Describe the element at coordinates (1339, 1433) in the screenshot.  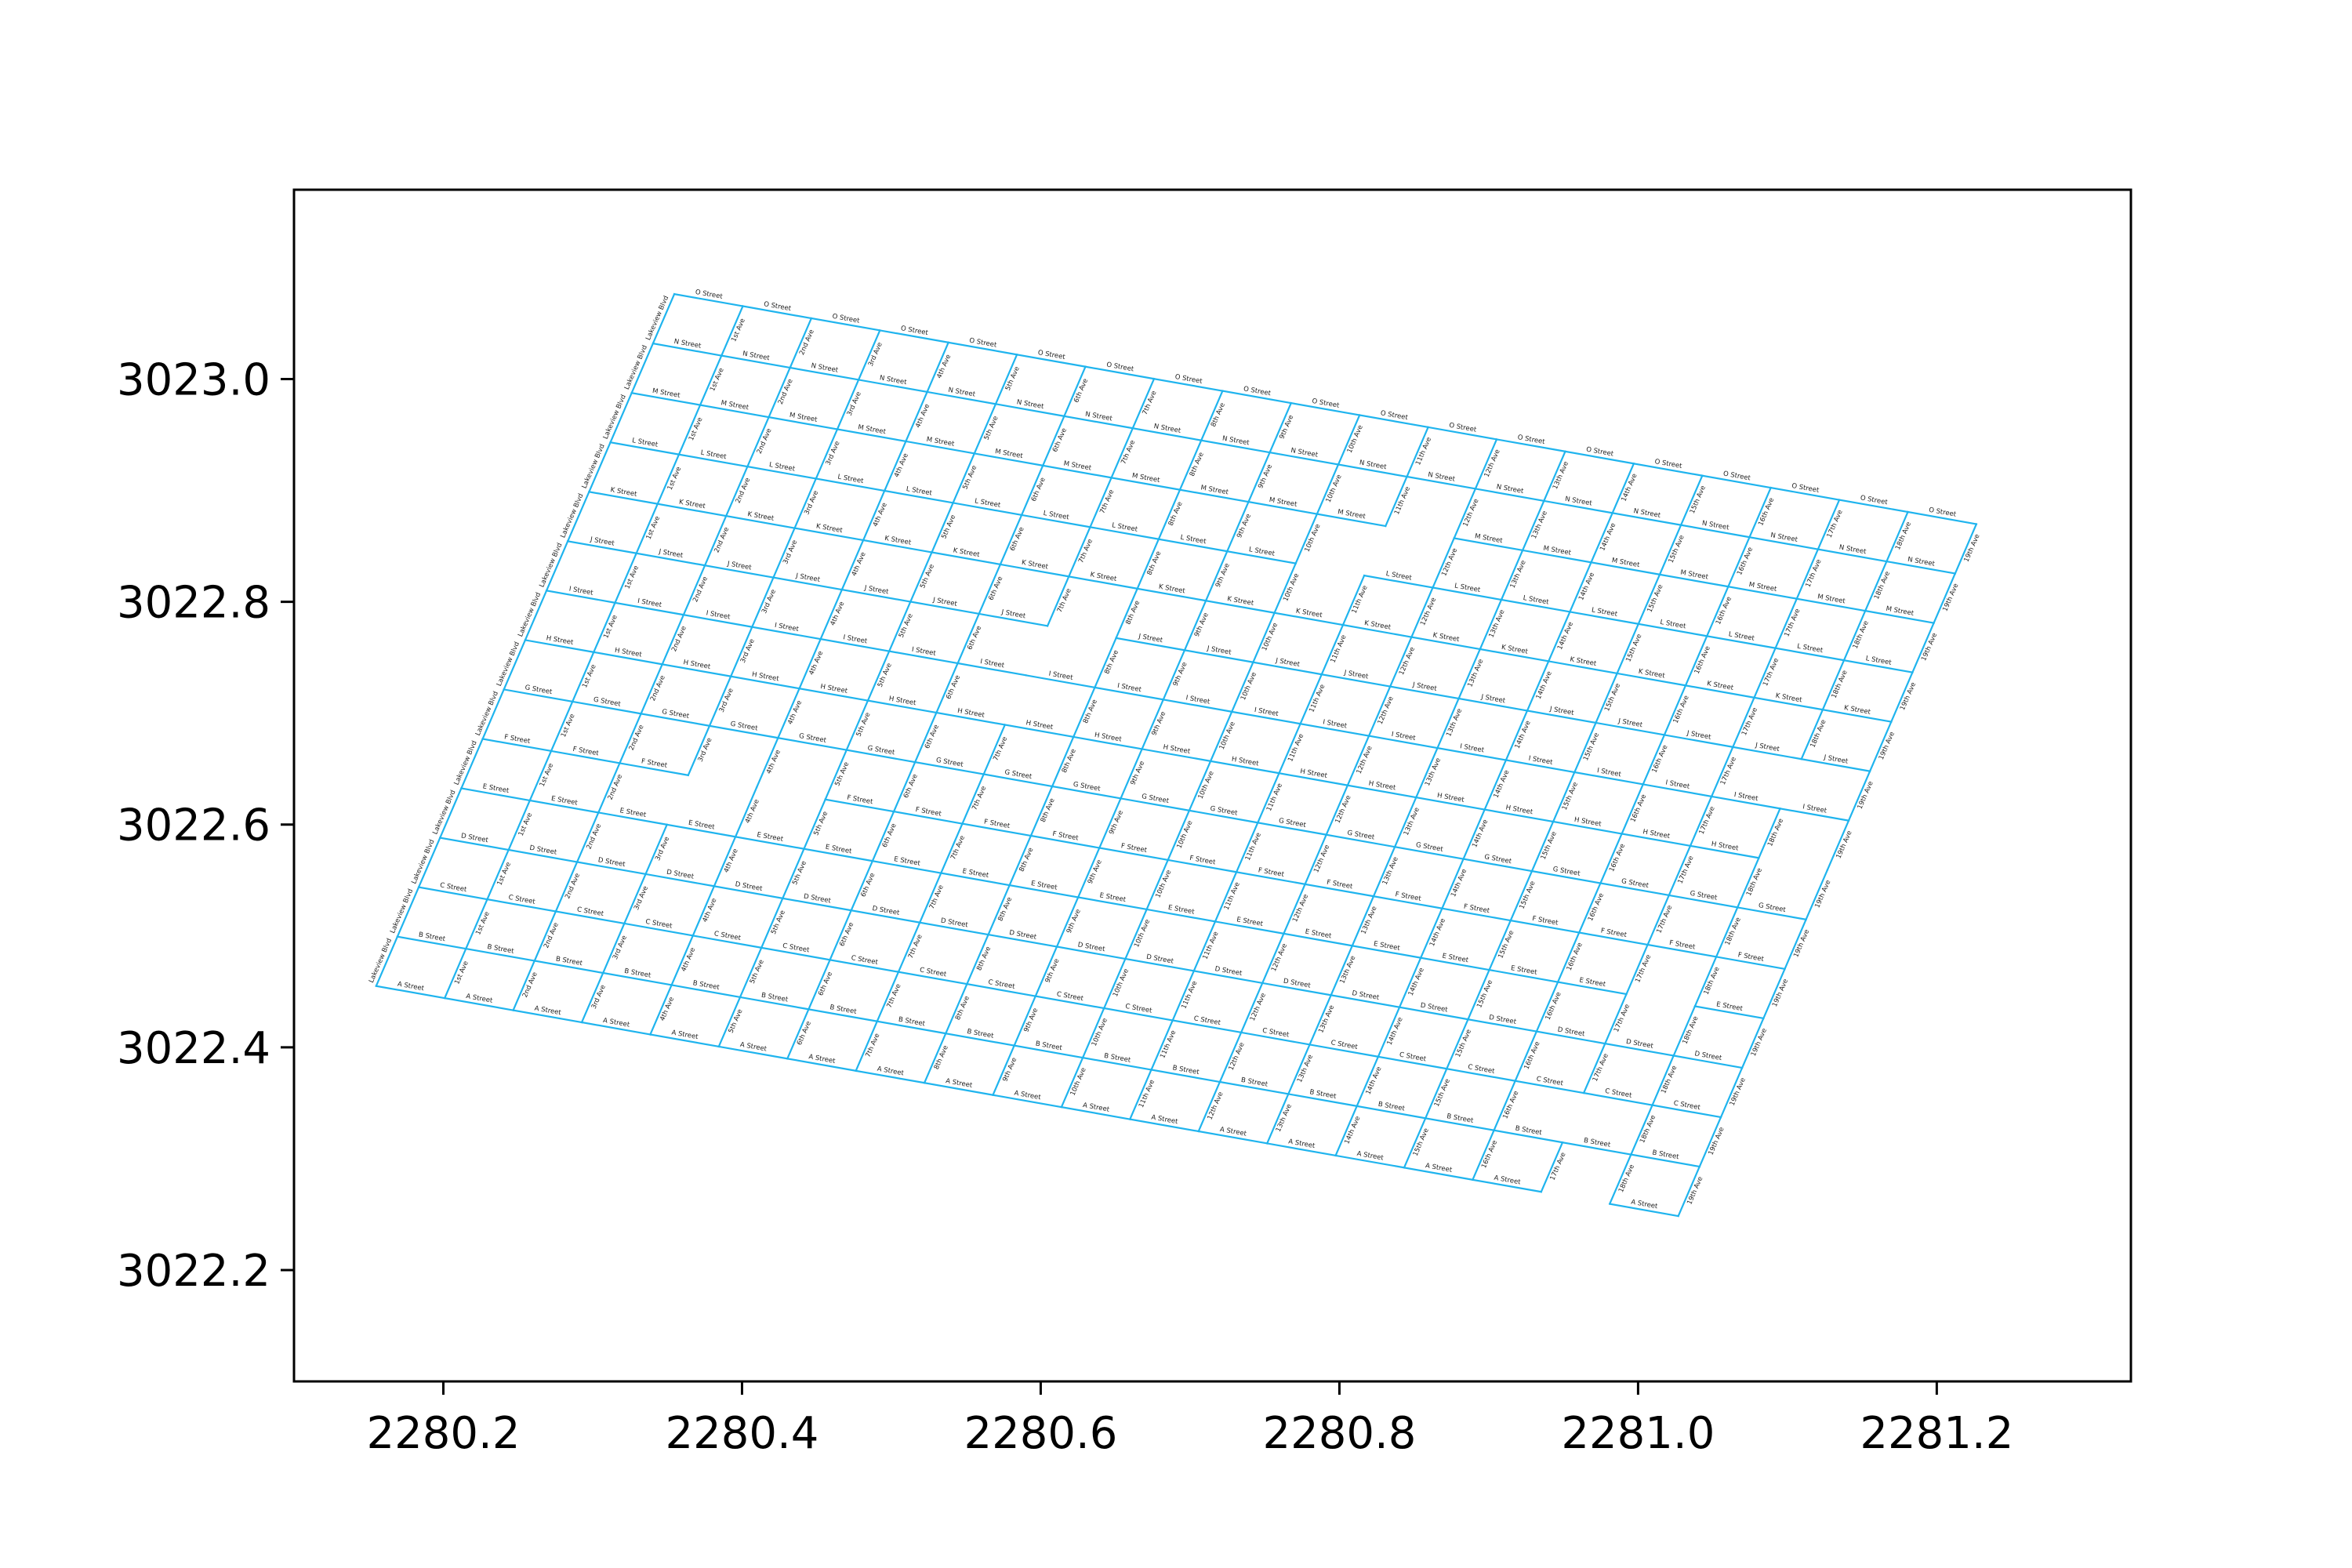
I see `x-tick-label: 2280.8` at that location.